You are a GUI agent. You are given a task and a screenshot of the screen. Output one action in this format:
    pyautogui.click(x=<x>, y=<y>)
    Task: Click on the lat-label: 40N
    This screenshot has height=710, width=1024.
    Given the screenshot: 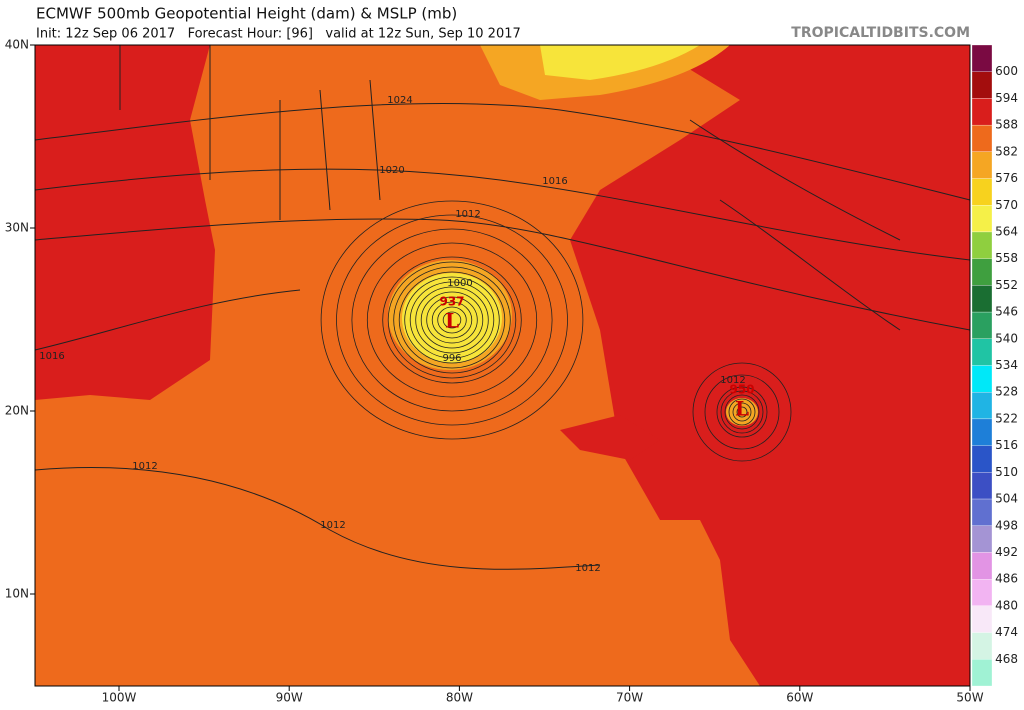 What is the action you would take?
    pyautogui.click(x=17, y=45)
    